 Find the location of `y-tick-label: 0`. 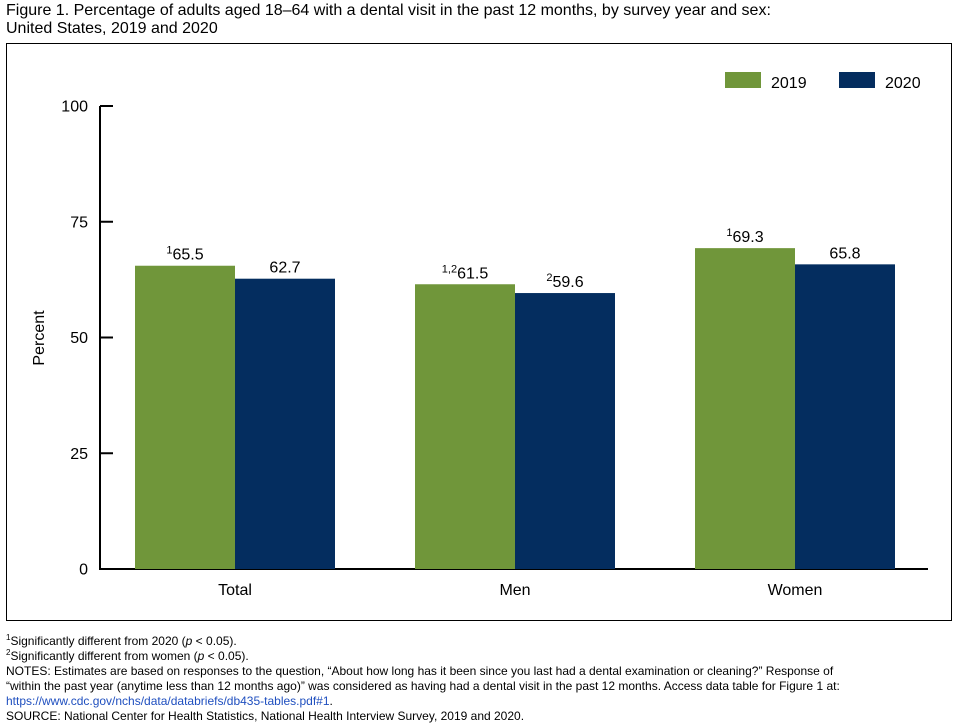

y-tick-label: 0 is located at coordinates (83, 570).